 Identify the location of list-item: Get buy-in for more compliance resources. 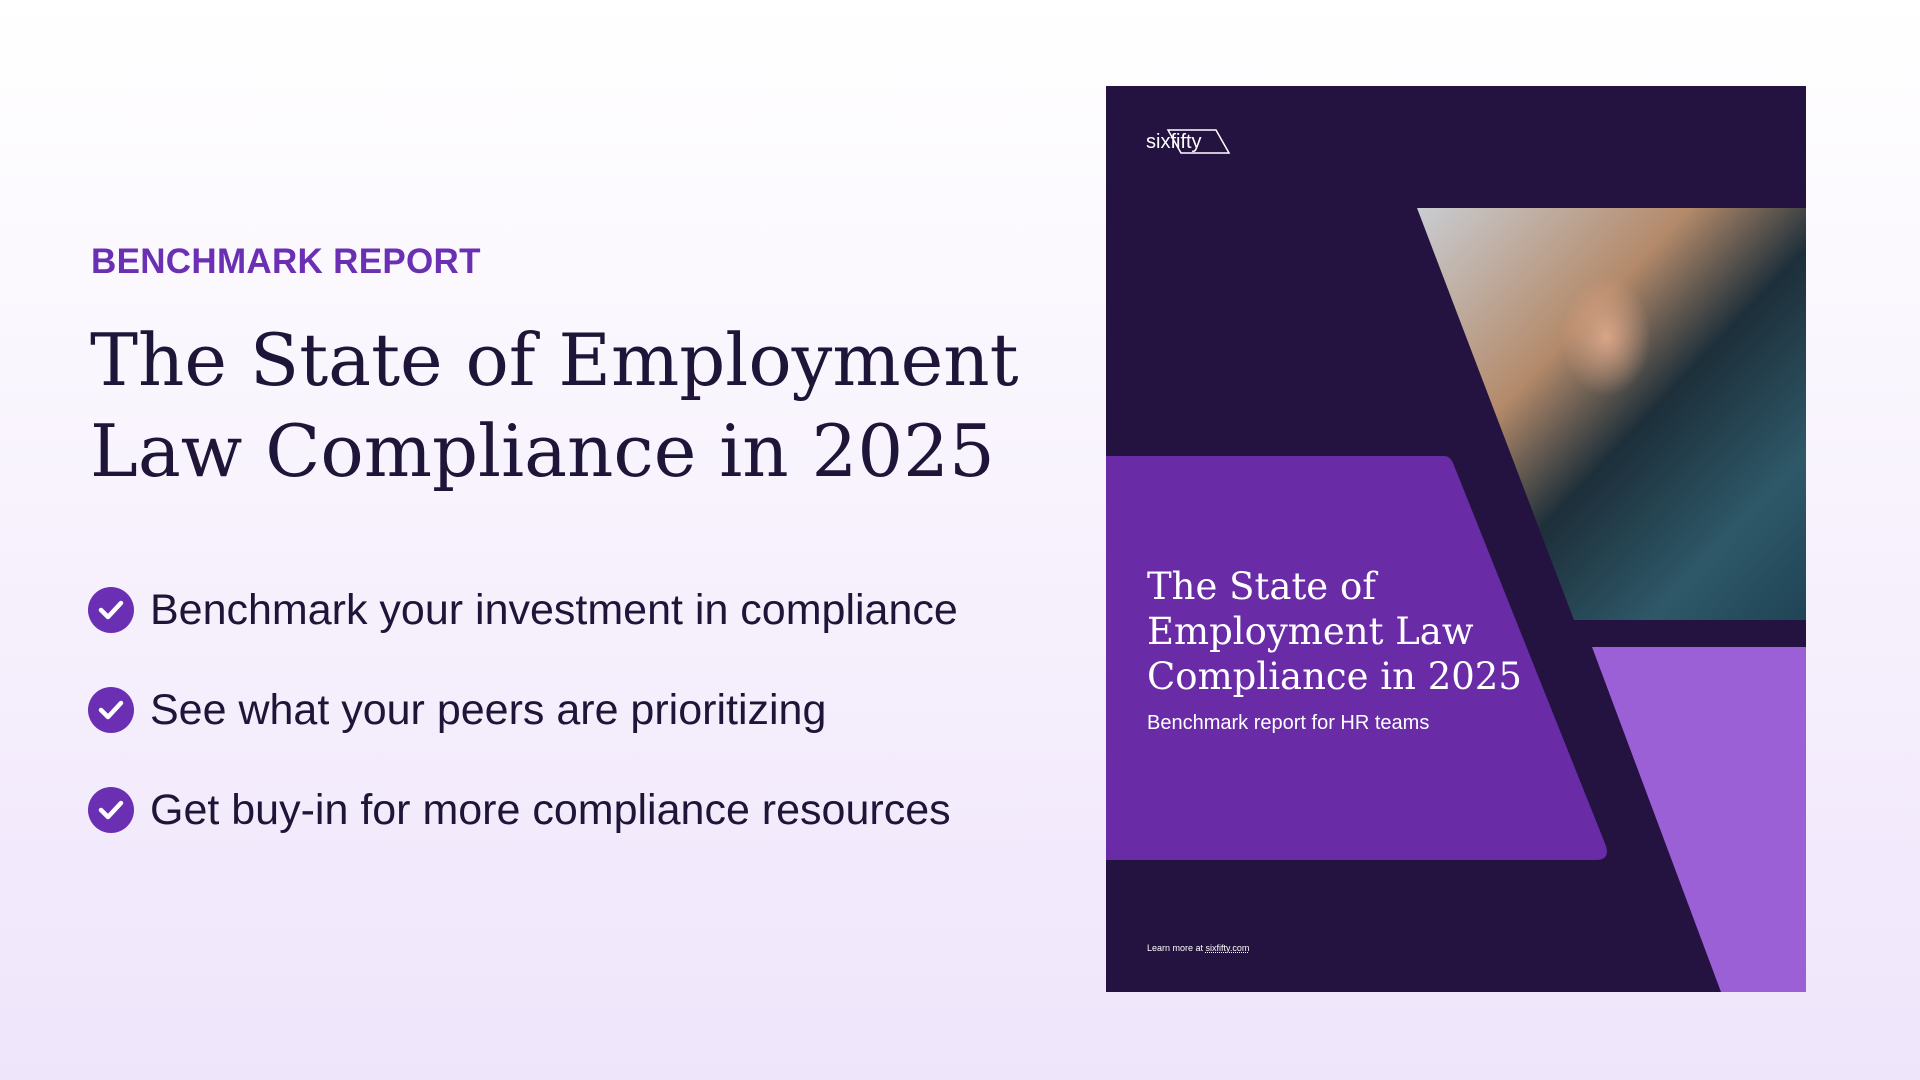
(523, 810).